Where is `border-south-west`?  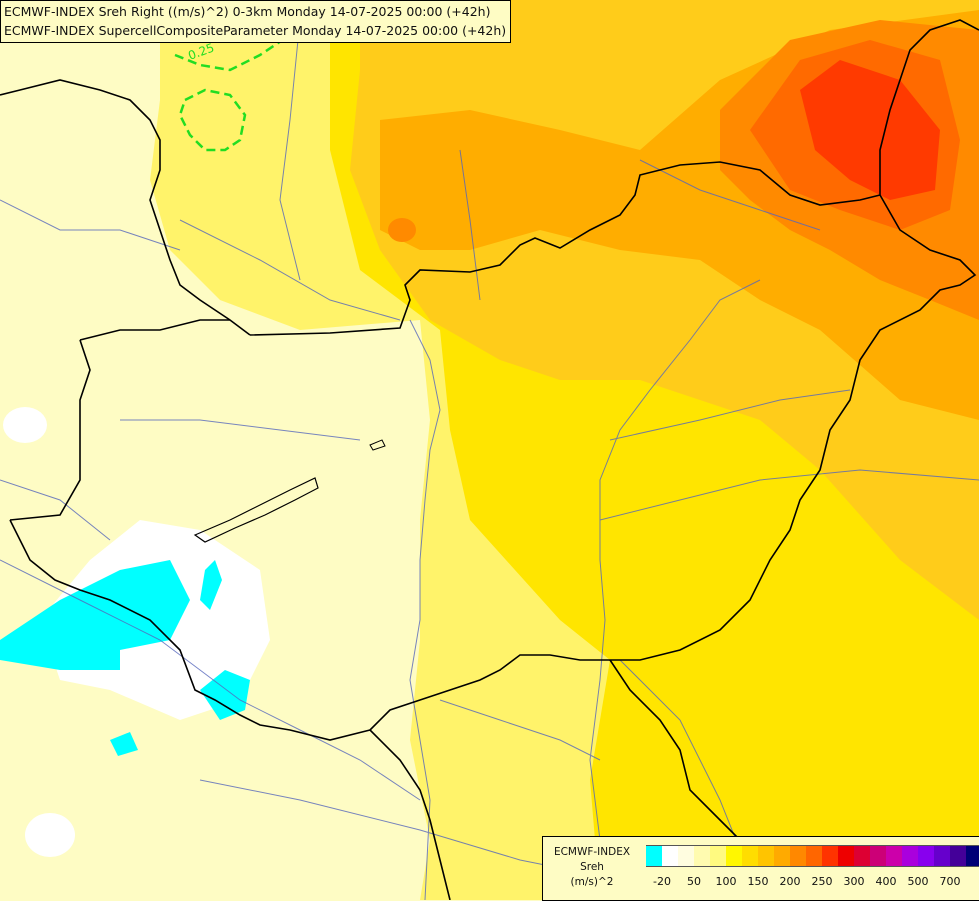 border-south-west is located at coordinates (410, 814).